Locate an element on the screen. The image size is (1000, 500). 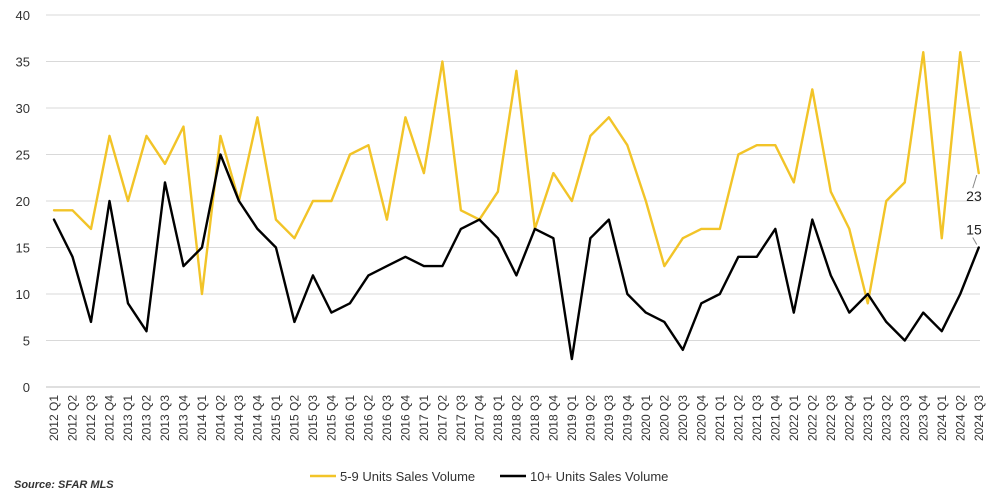
x-tick-label: 2024 Q2 is located at coordinates (960, 418).